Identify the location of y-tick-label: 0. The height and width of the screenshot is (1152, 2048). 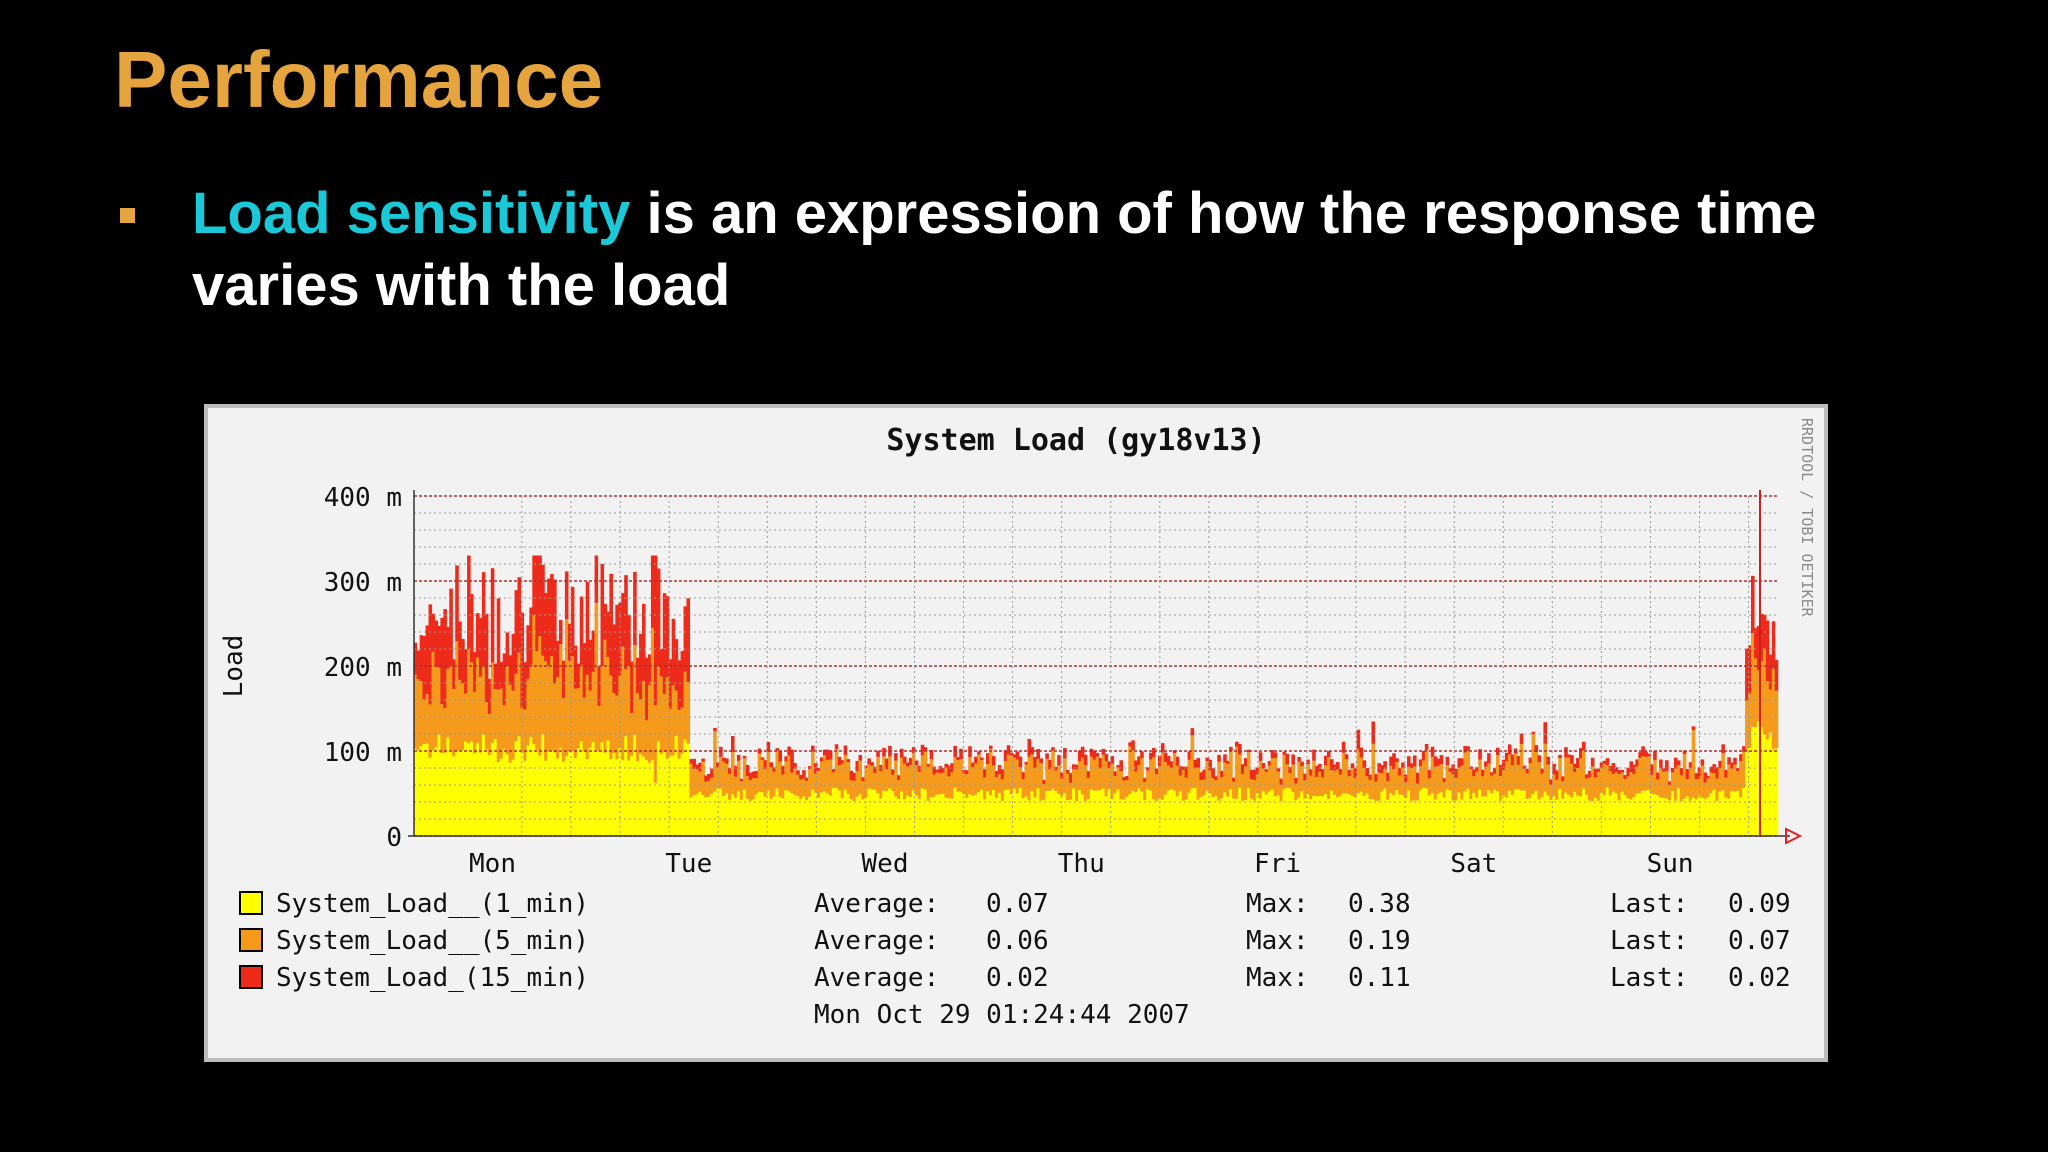
(394, 838).